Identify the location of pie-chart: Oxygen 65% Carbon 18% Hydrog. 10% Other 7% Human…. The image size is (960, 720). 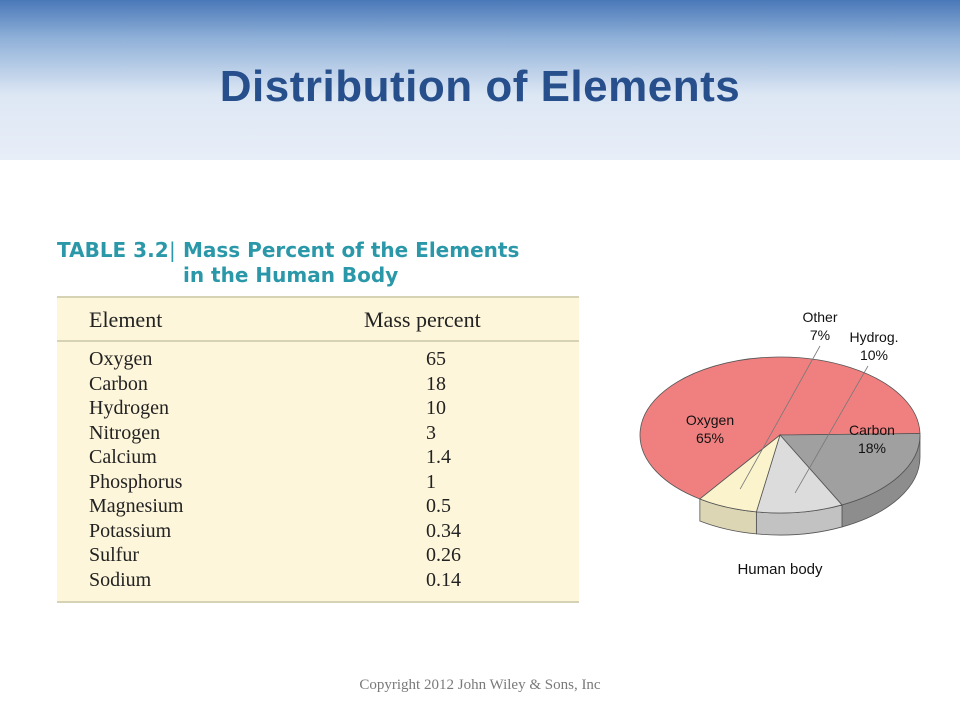
(780, 443).